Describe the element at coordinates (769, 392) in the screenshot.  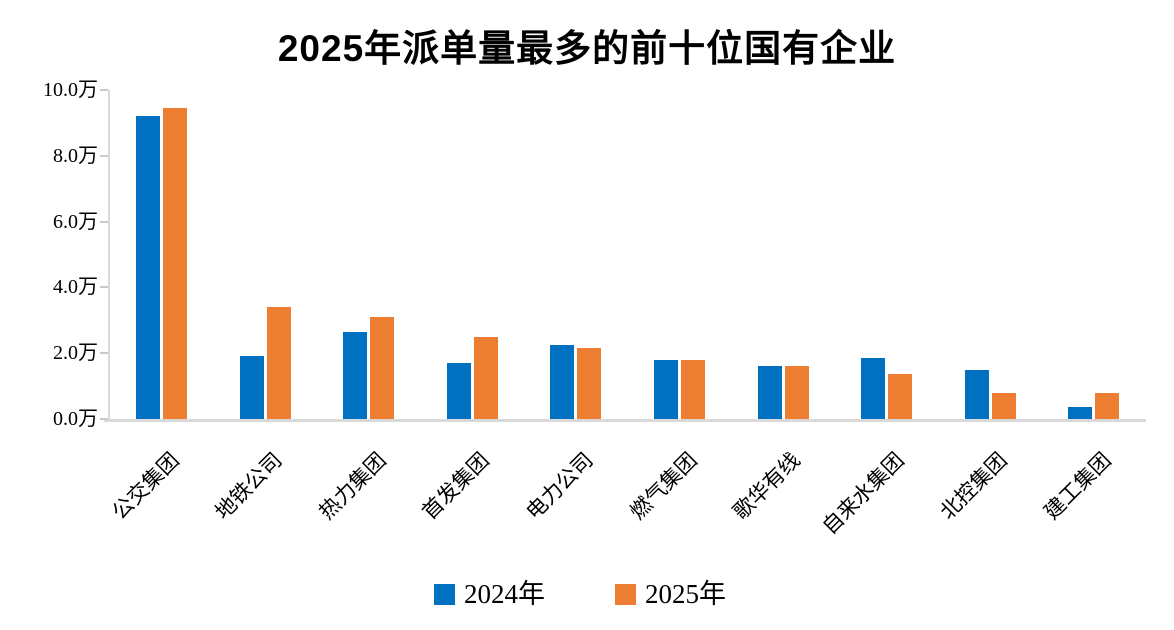
I see `bar-2024年-歌华有线` at that location.